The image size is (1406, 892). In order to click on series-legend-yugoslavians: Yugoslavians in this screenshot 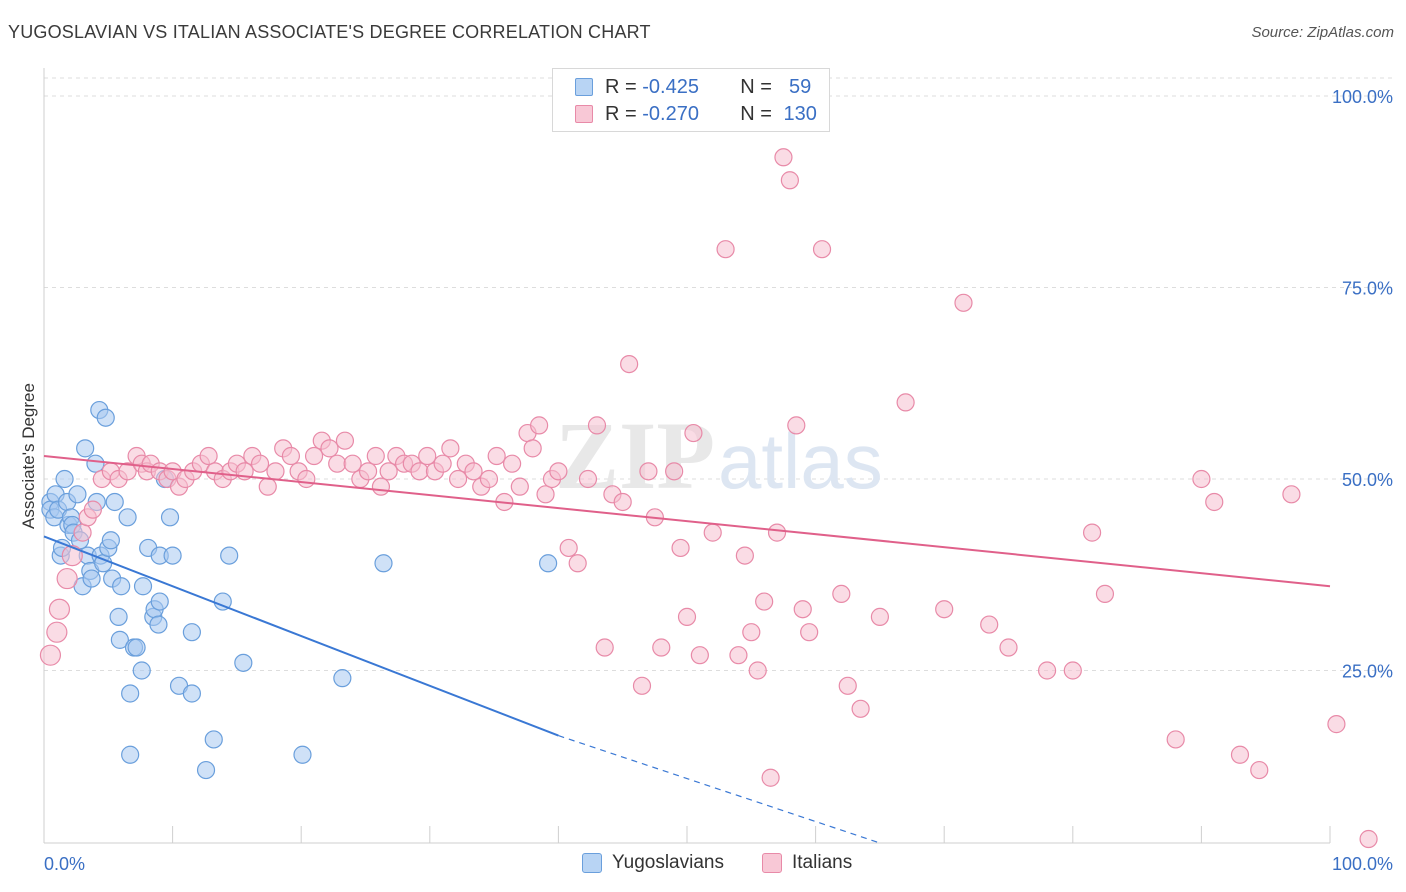, I will do `click(653, 863)`.